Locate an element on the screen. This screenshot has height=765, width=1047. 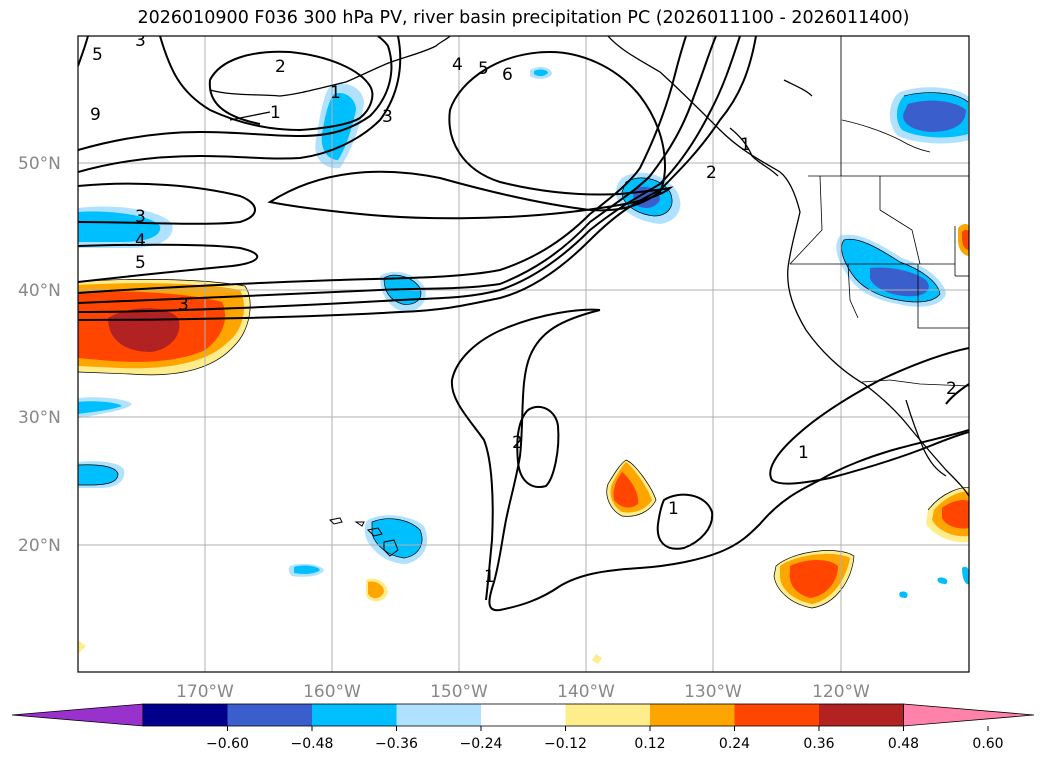
borders is located at coordinates (879, 211).